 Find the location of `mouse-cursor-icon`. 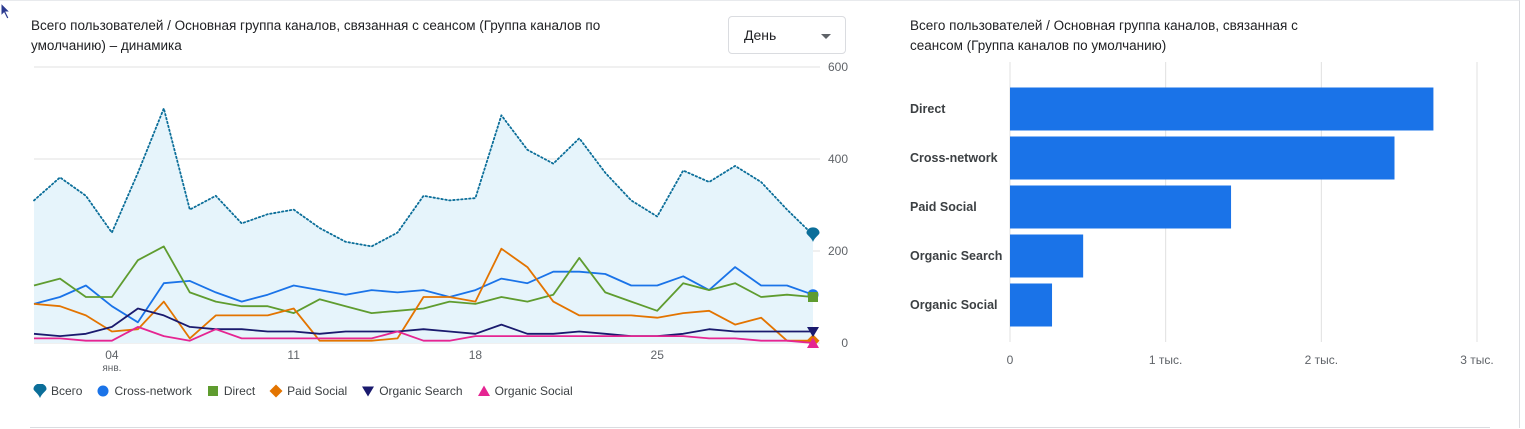

mouse-cursor-icon is located at coordinates (6, 11).